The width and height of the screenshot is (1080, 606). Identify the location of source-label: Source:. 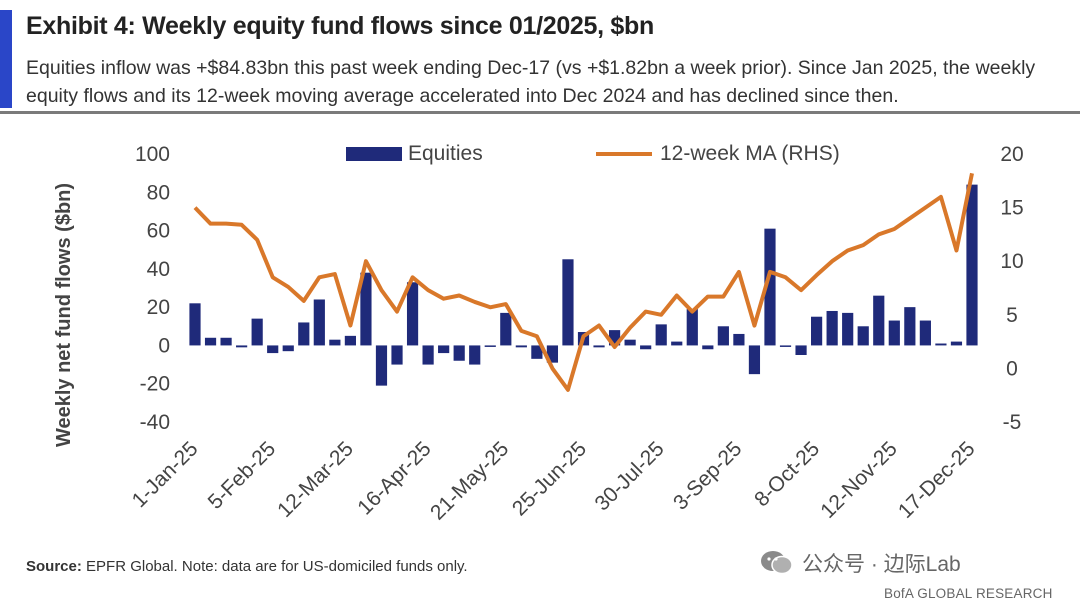
(54, 566).